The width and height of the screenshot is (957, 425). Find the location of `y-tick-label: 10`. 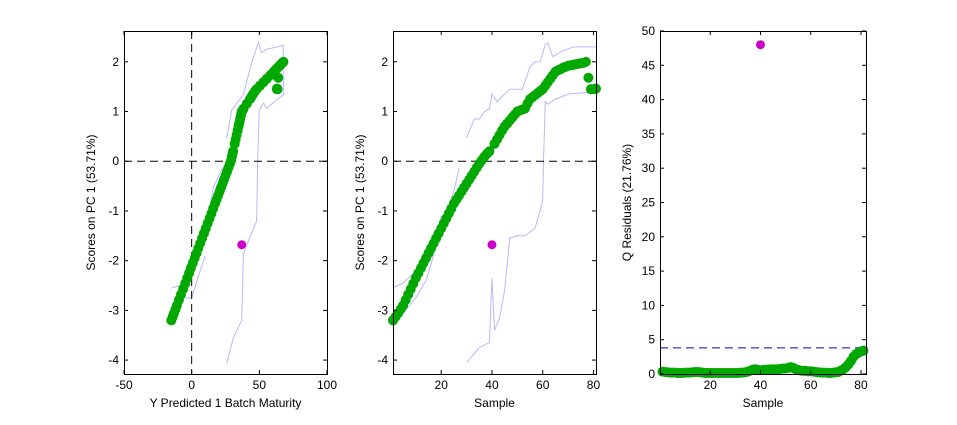

y-tick-label: 10 is located at coordinates (649, 305).